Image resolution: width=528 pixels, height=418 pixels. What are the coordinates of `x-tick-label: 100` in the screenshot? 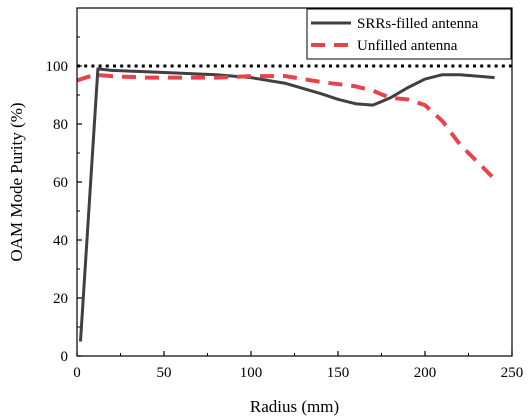 It's located at (251, 373).